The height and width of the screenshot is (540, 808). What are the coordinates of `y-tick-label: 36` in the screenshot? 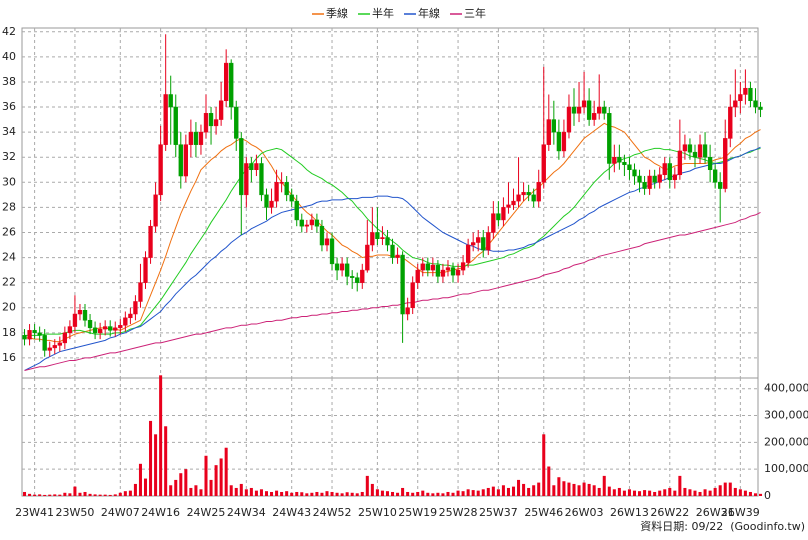 It's located at (9, 106).